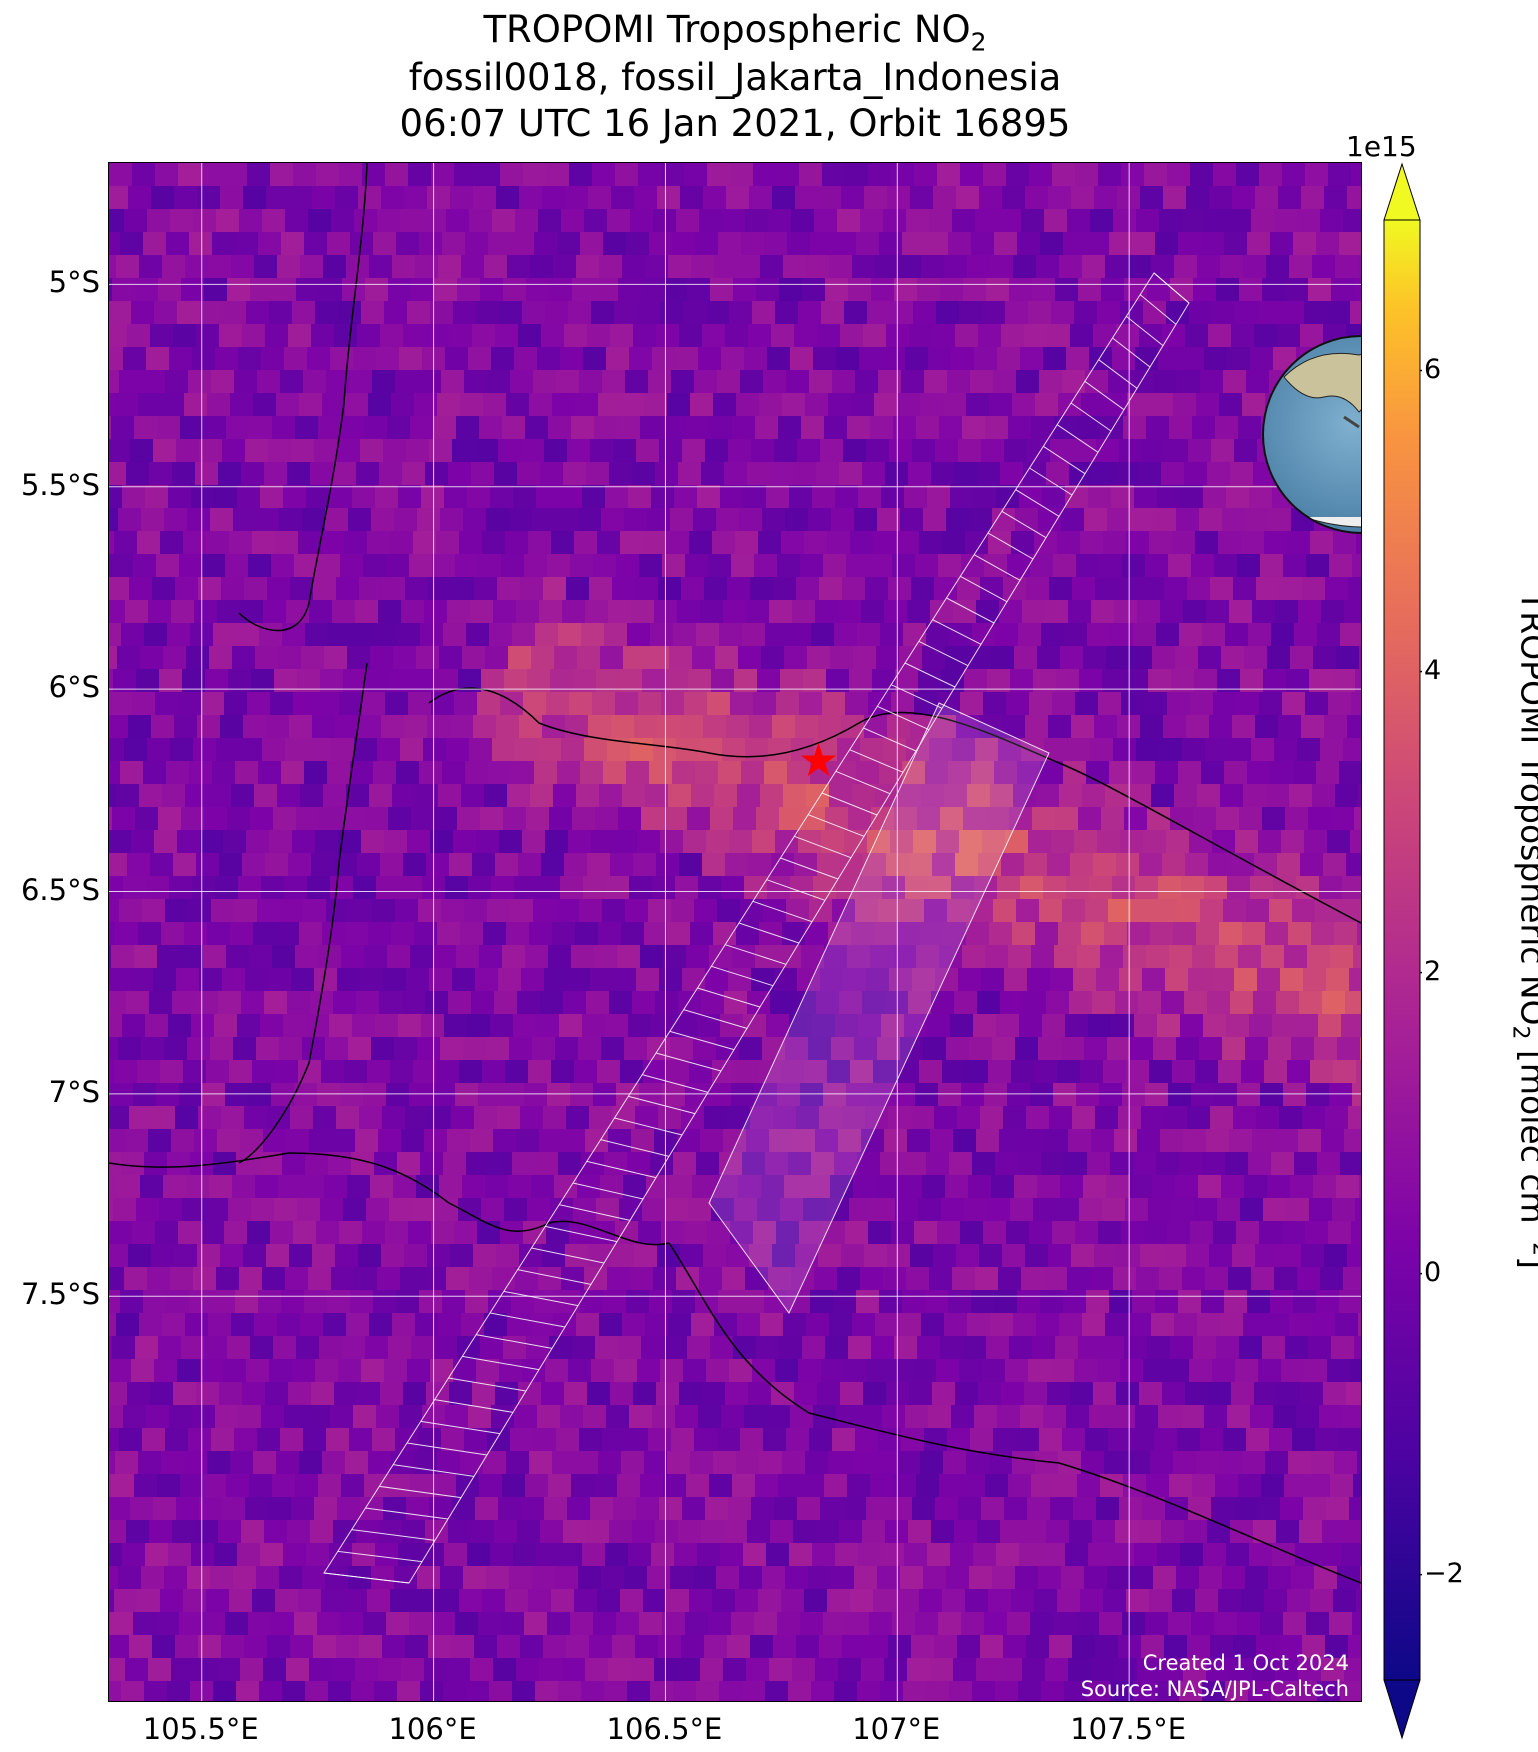 The image size is (1538, 1752). Describe the element at coordinates (74, 282) in the screenshot. I see `lat-tick-label: 5°S` at that location.